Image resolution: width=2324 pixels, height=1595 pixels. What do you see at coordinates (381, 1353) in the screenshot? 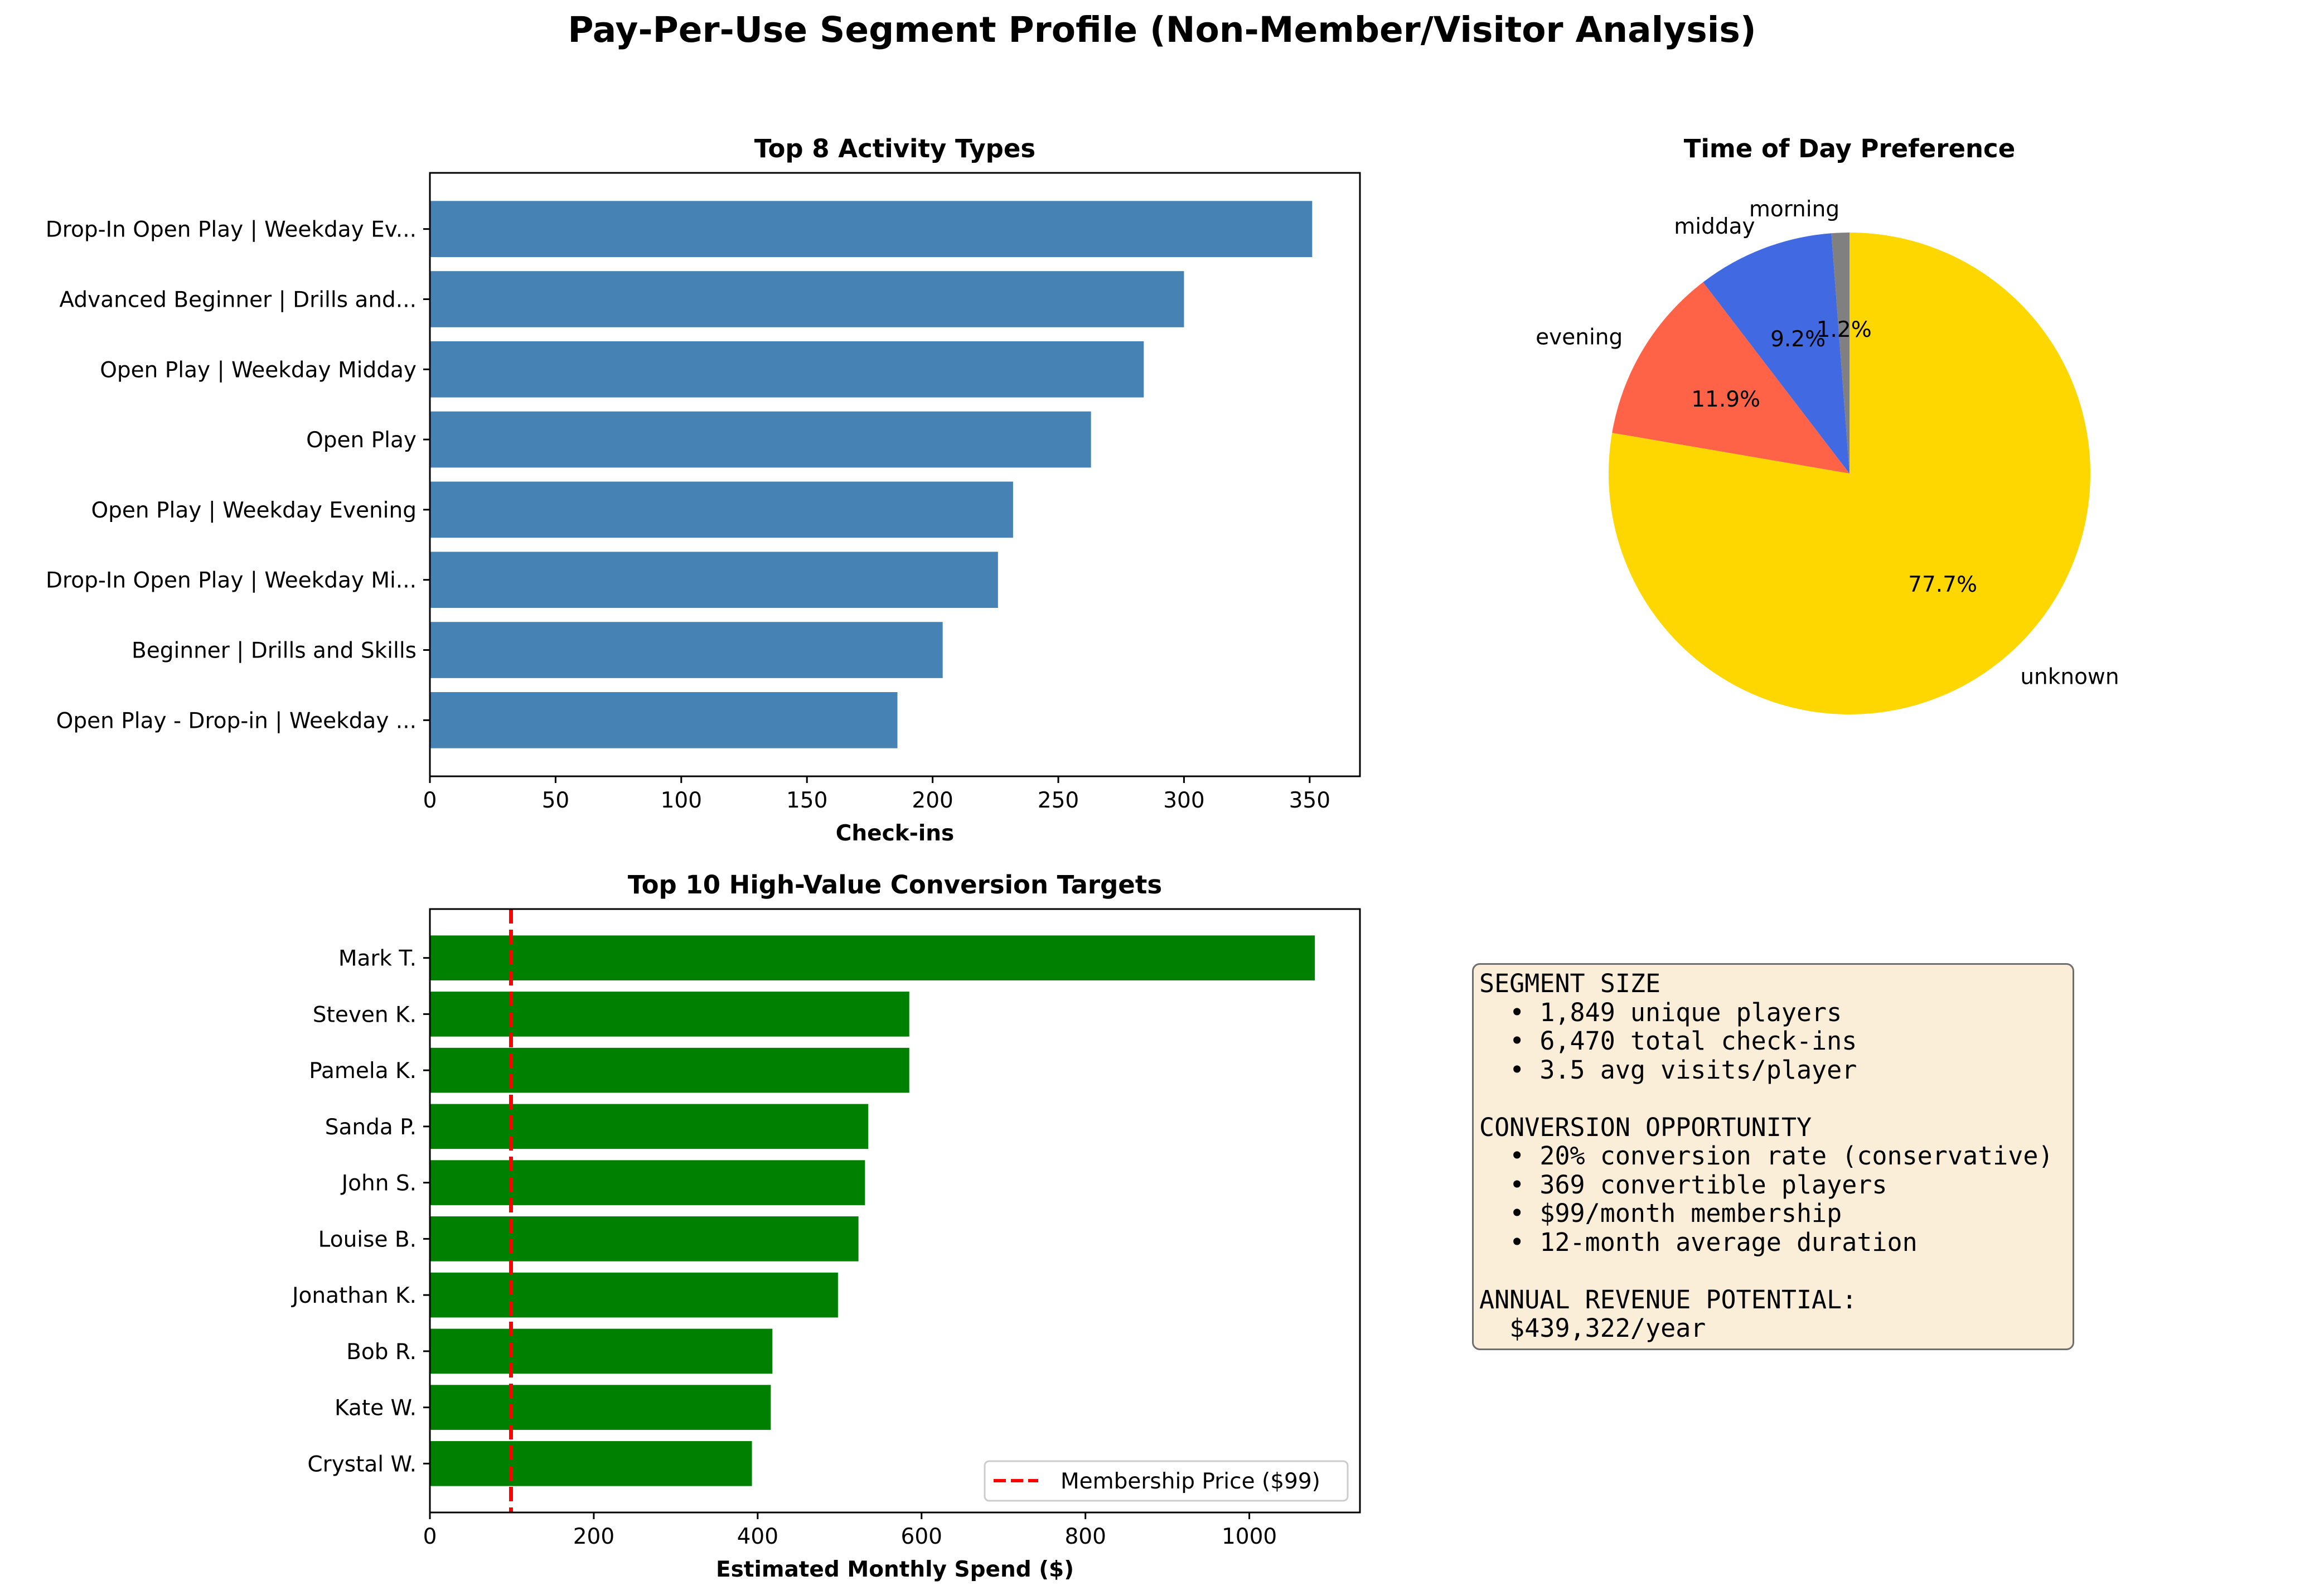
I see `target-category-label: Bob R.` at bounding box center [381, 1353].